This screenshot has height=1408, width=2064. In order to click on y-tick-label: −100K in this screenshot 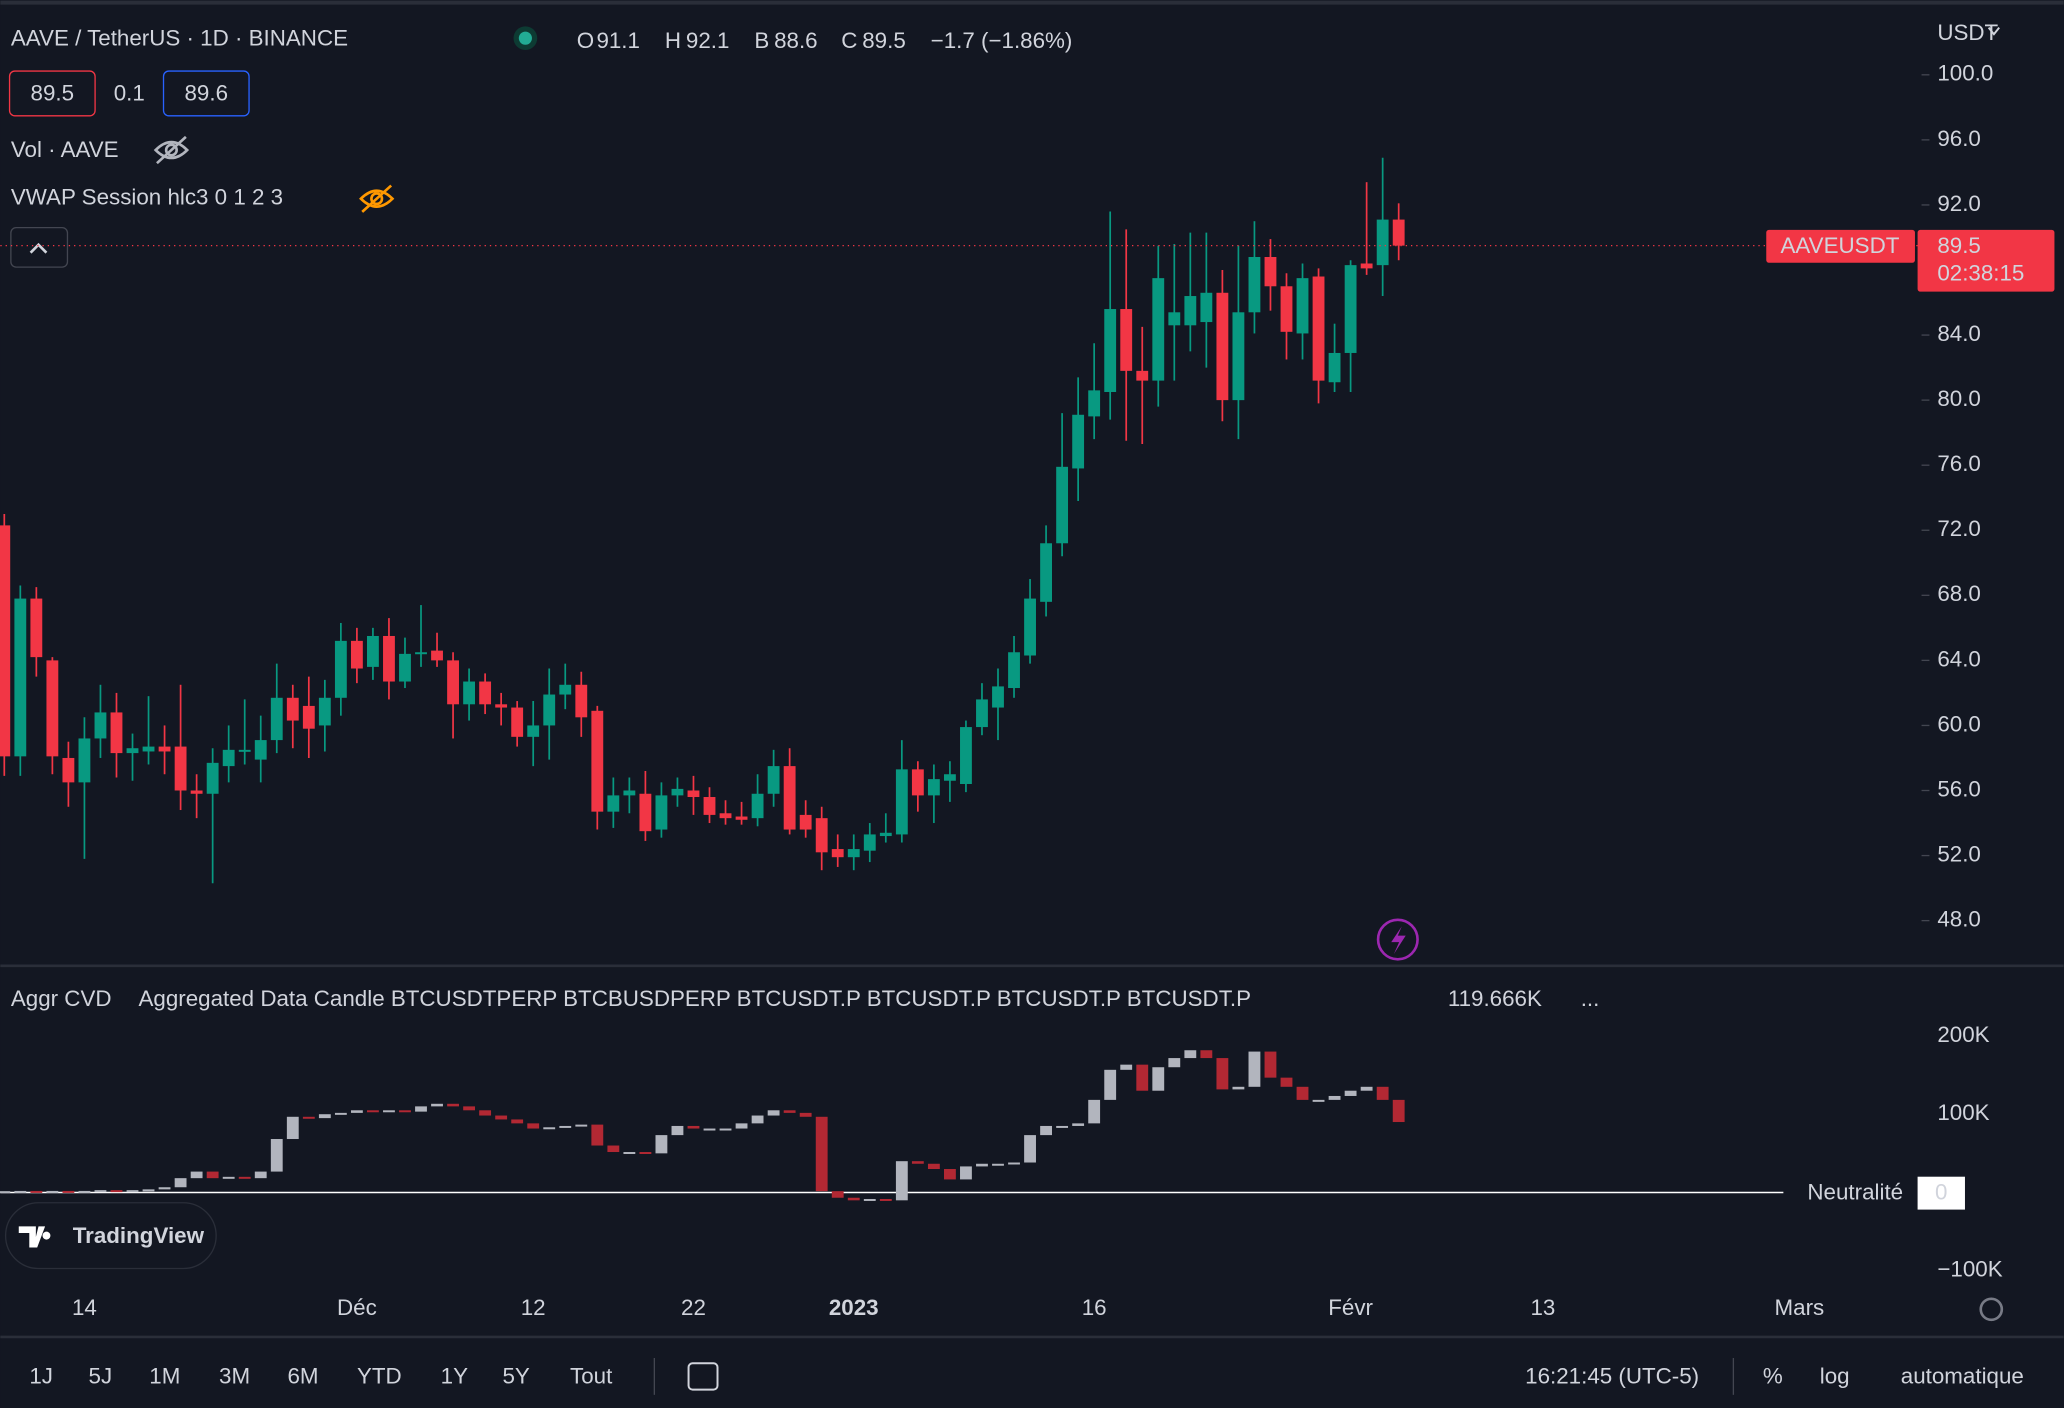, I will do `click(1969, 1269)`.